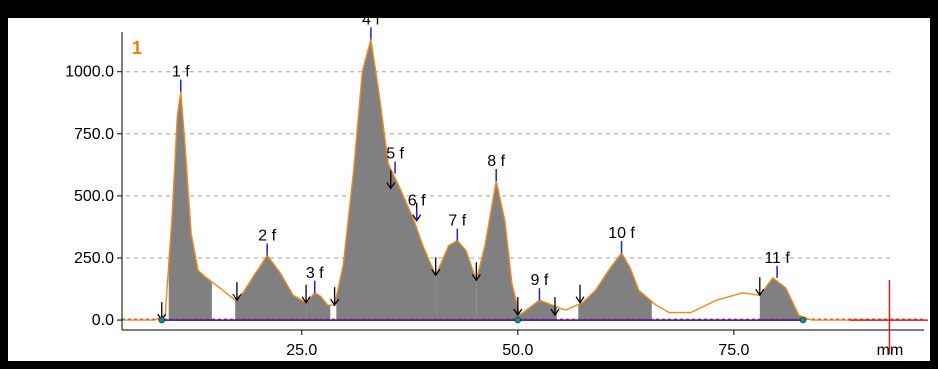 This screenshot has height=369, width=938. What do you see at coordinates (371, 23) in the screenshot?
I see `peak-label: 4 f` at bounding box center [371, 23].